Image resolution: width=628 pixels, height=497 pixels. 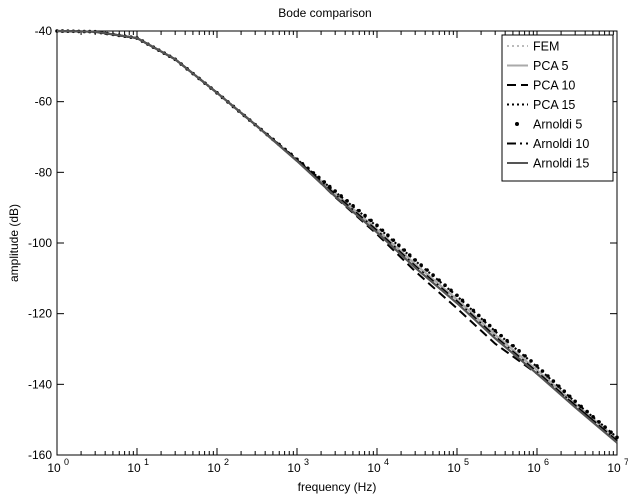 What do you see at coordinates (550, 66) in the screenshot?
I see `legend-label: PCA 5` at bounding box center [550, 66].